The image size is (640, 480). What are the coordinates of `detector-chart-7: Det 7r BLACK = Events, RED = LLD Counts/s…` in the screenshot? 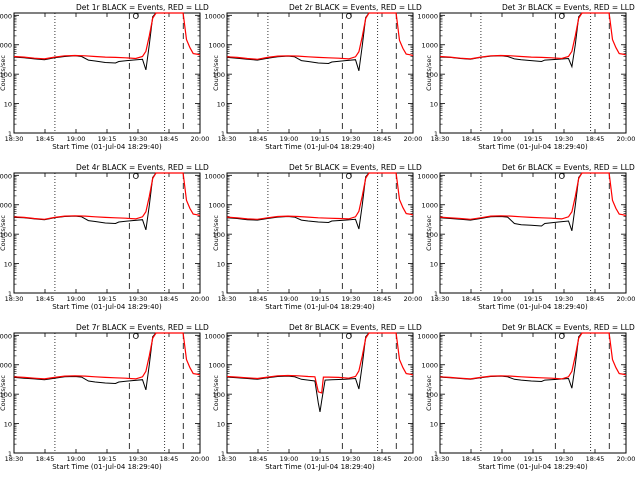 It's located at (104, 397).